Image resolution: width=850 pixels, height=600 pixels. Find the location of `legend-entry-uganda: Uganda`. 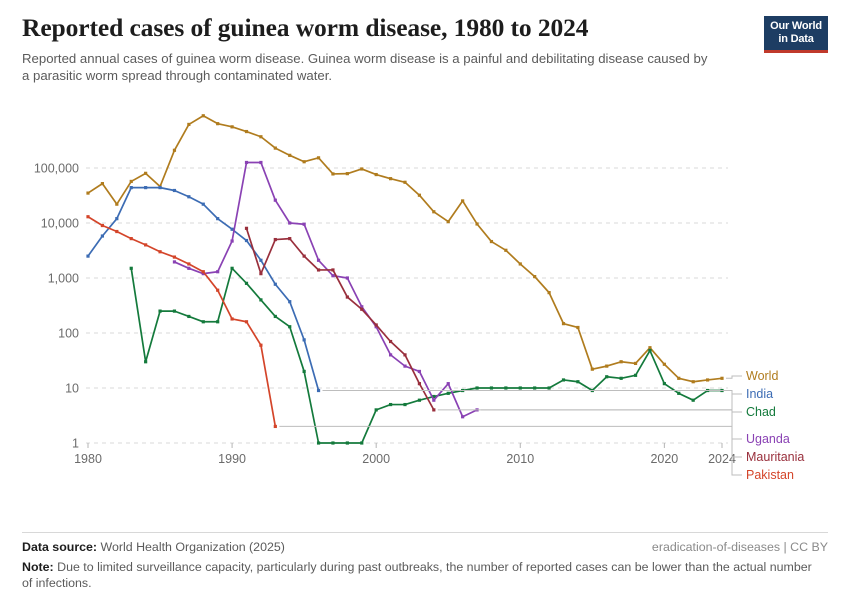

legend-entry-uganda: Uganda is located at coordinates (635, 427).